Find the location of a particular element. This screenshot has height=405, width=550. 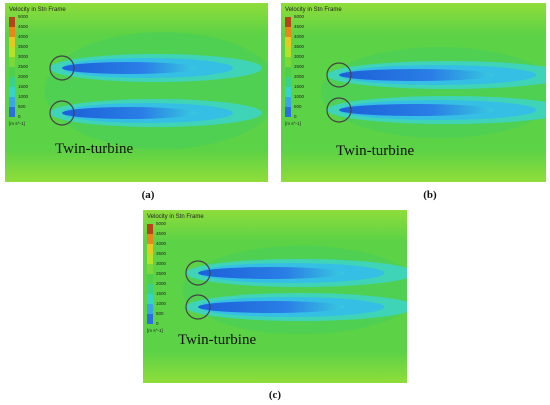

caption: (b) is located at coordinates (430, 195).